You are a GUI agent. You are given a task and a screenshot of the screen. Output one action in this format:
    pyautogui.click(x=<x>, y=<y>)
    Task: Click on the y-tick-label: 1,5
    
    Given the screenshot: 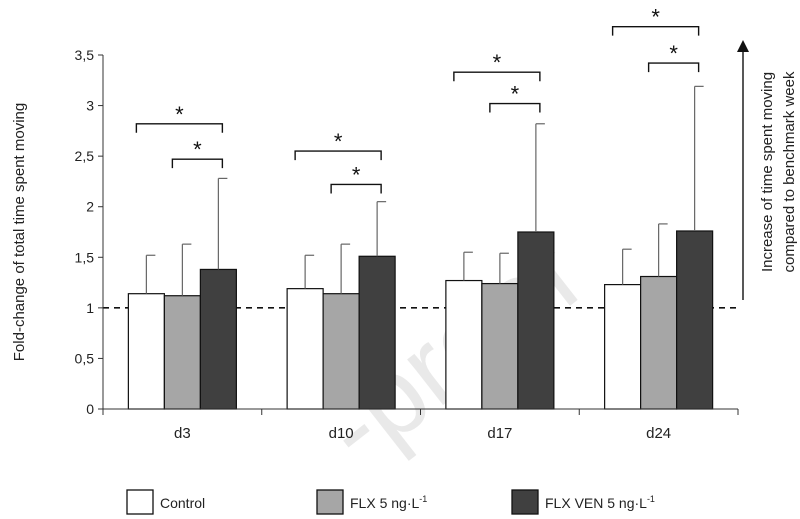 What is the action you would take?
    pyautogui.click(x=85, y=257)
    